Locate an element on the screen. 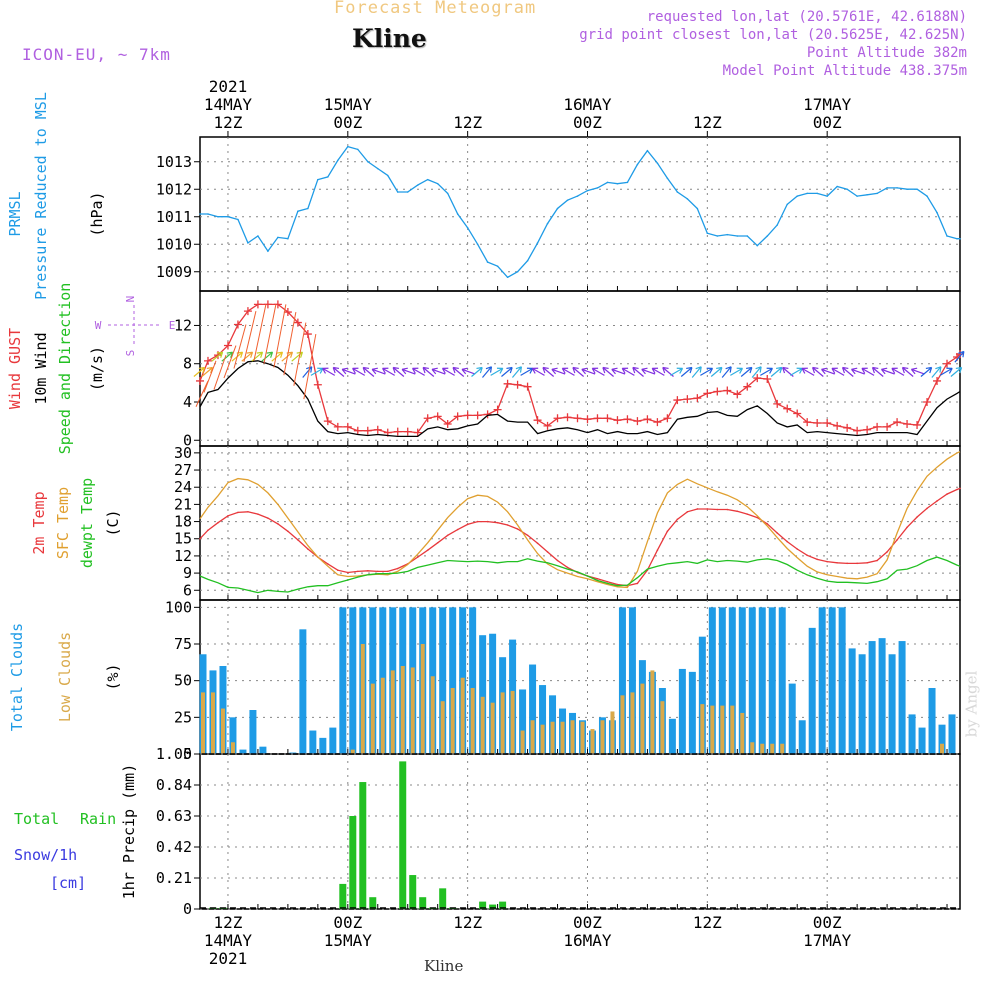 Image resolution: width=1000 pixels, height=1000 pixels. chart-title: Forecast Meteogram is located at coordinates (435, 9).